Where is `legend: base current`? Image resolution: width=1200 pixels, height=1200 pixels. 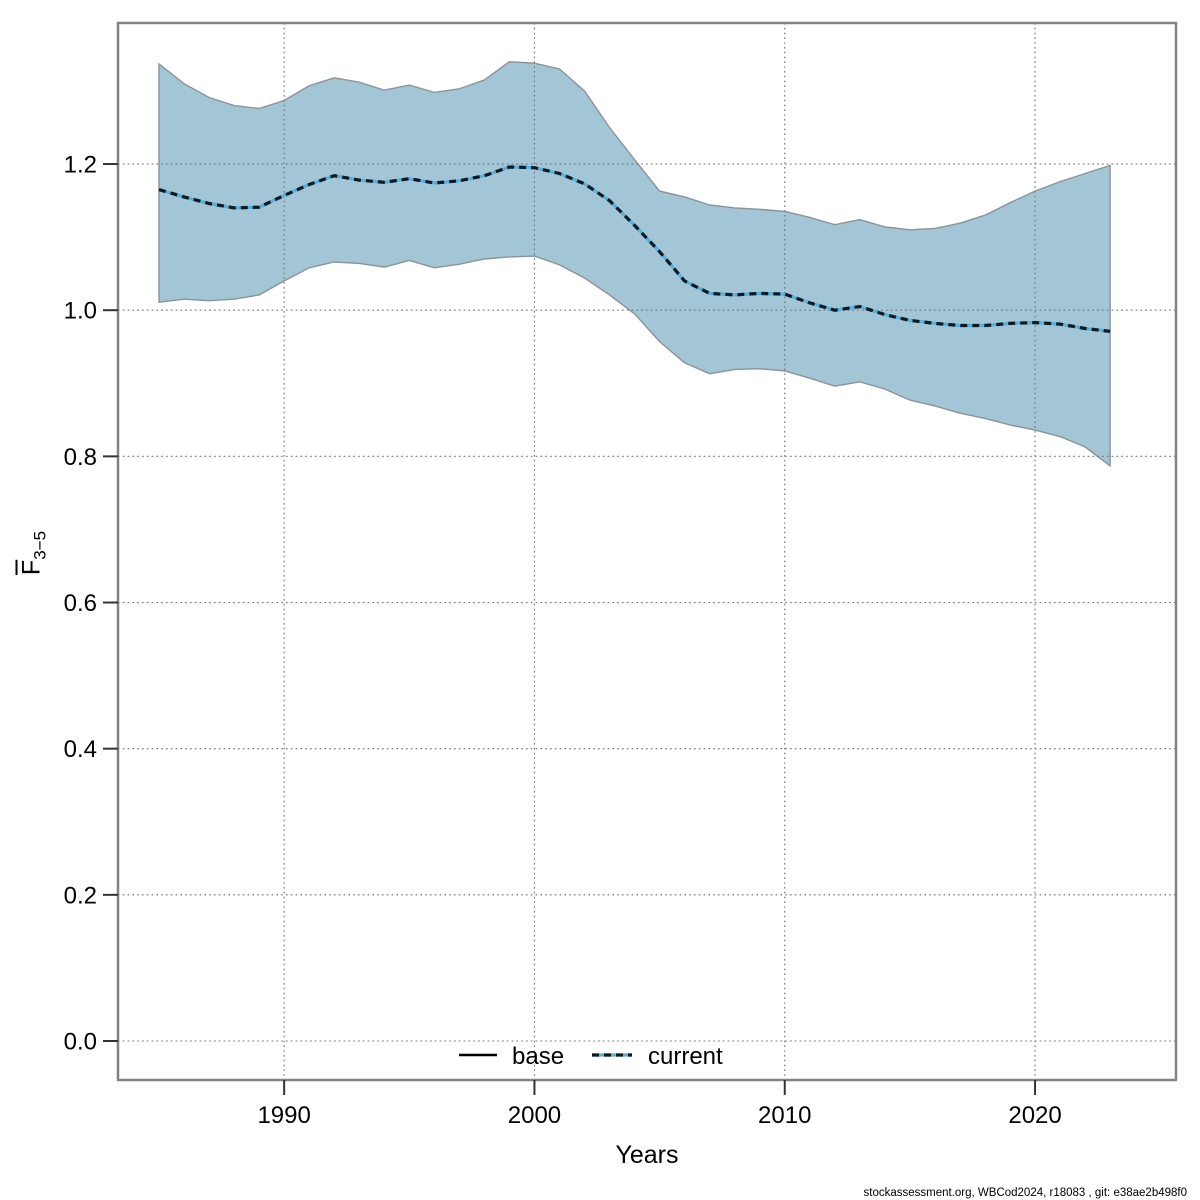 legend: base current is located at coordinates (591, 1056).